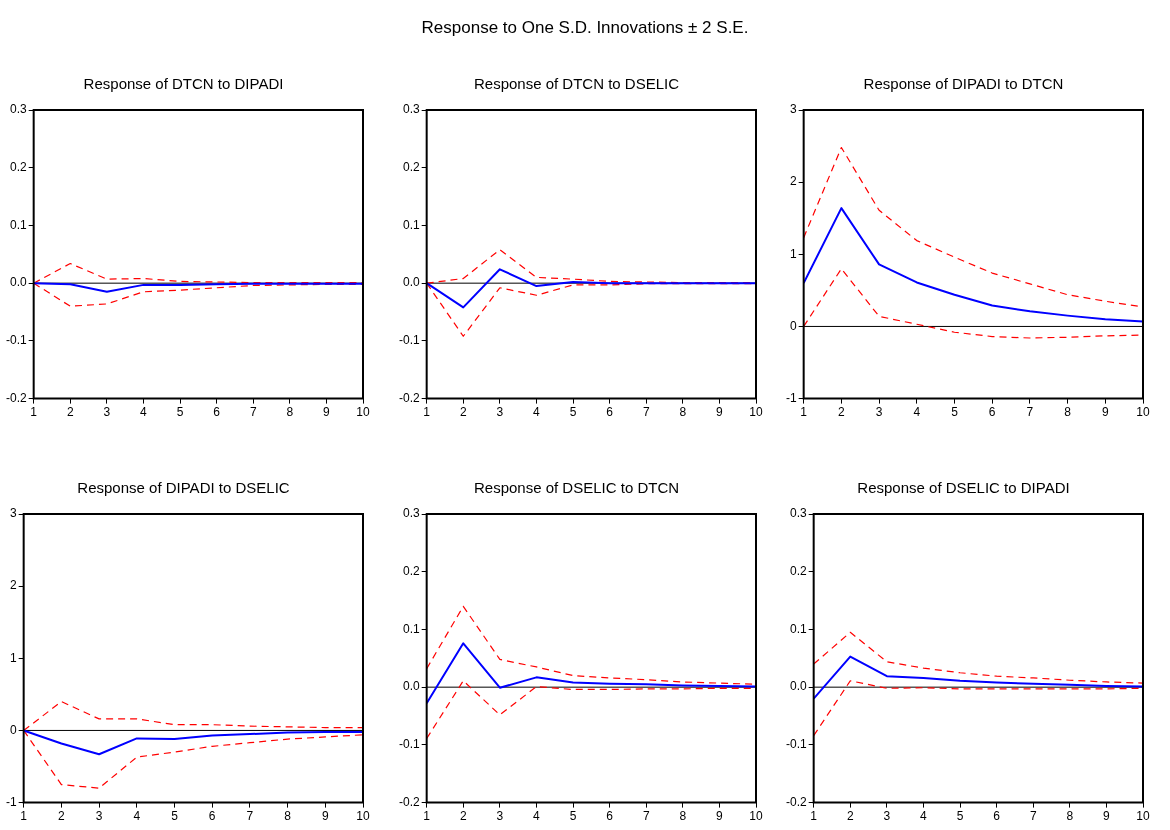 Image resolution: width=1170 pixels, height=830 pixels. What do you see at coordinates (576, 84) in the screenshot?
I see `chart-title: Response of DTCN to DSELIC` at bounding box center [576, 84].